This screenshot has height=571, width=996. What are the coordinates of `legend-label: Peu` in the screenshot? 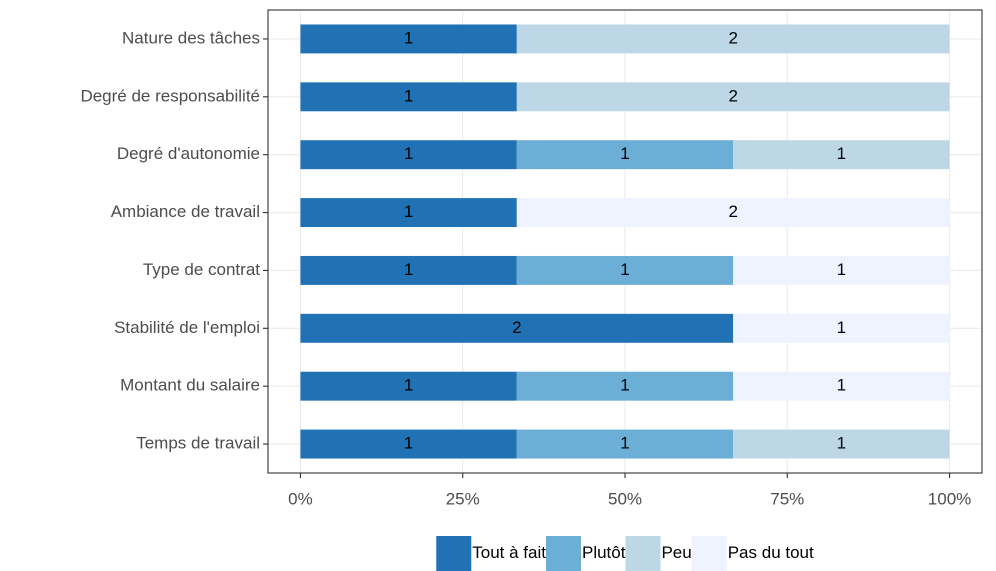 It's located at (676, 552).